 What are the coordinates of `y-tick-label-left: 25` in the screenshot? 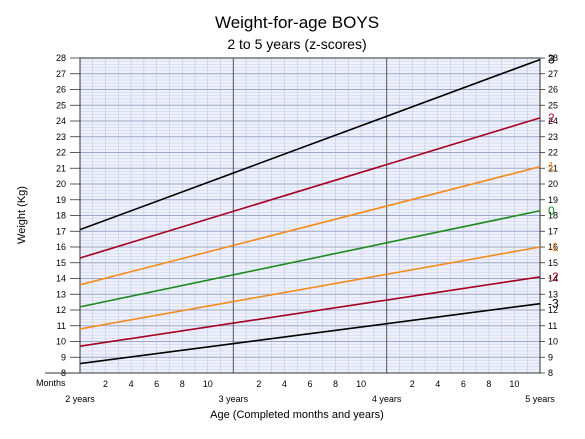 It's located at (61, 105).